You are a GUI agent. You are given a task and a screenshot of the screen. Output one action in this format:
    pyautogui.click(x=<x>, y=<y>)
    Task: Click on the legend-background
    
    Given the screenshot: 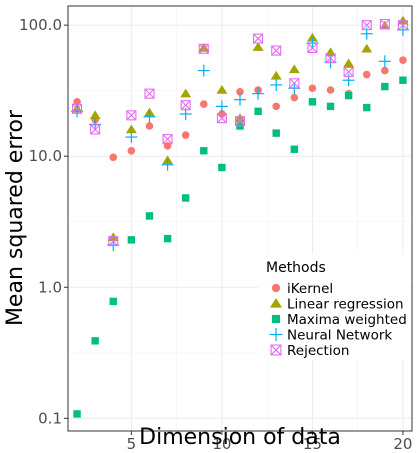 What is the action you would take?
    pyautogui.click(x=334, y=307)
    